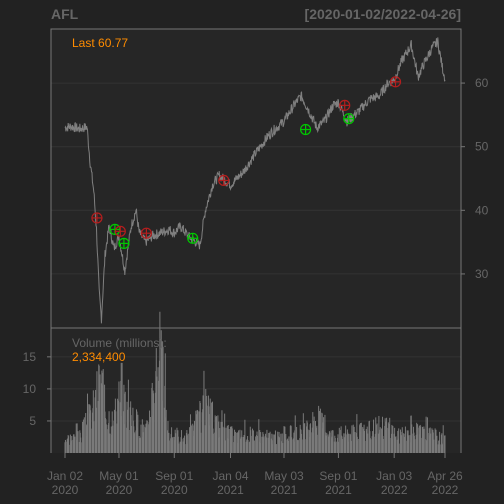  Describe the element at coordinates (284, 490) in the screenshot. I see `x-tick-year-4: 2021` at that location.